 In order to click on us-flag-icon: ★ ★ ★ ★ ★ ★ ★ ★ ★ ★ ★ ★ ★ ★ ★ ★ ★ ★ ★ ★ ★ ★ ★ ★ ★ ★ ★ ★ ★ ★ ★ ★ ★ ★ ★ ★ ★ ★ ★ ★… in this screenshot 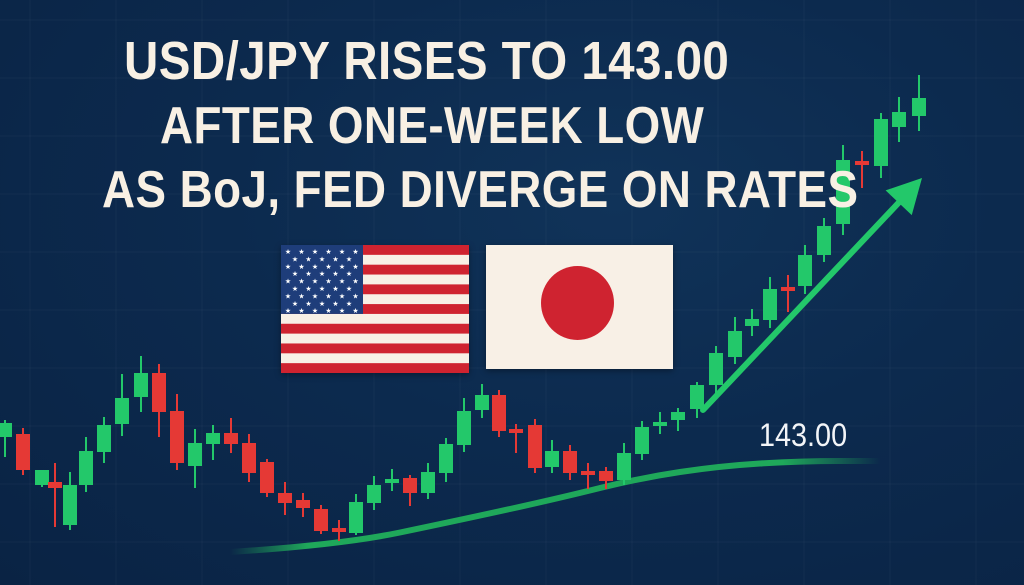, I will do `click(375, 309)`.